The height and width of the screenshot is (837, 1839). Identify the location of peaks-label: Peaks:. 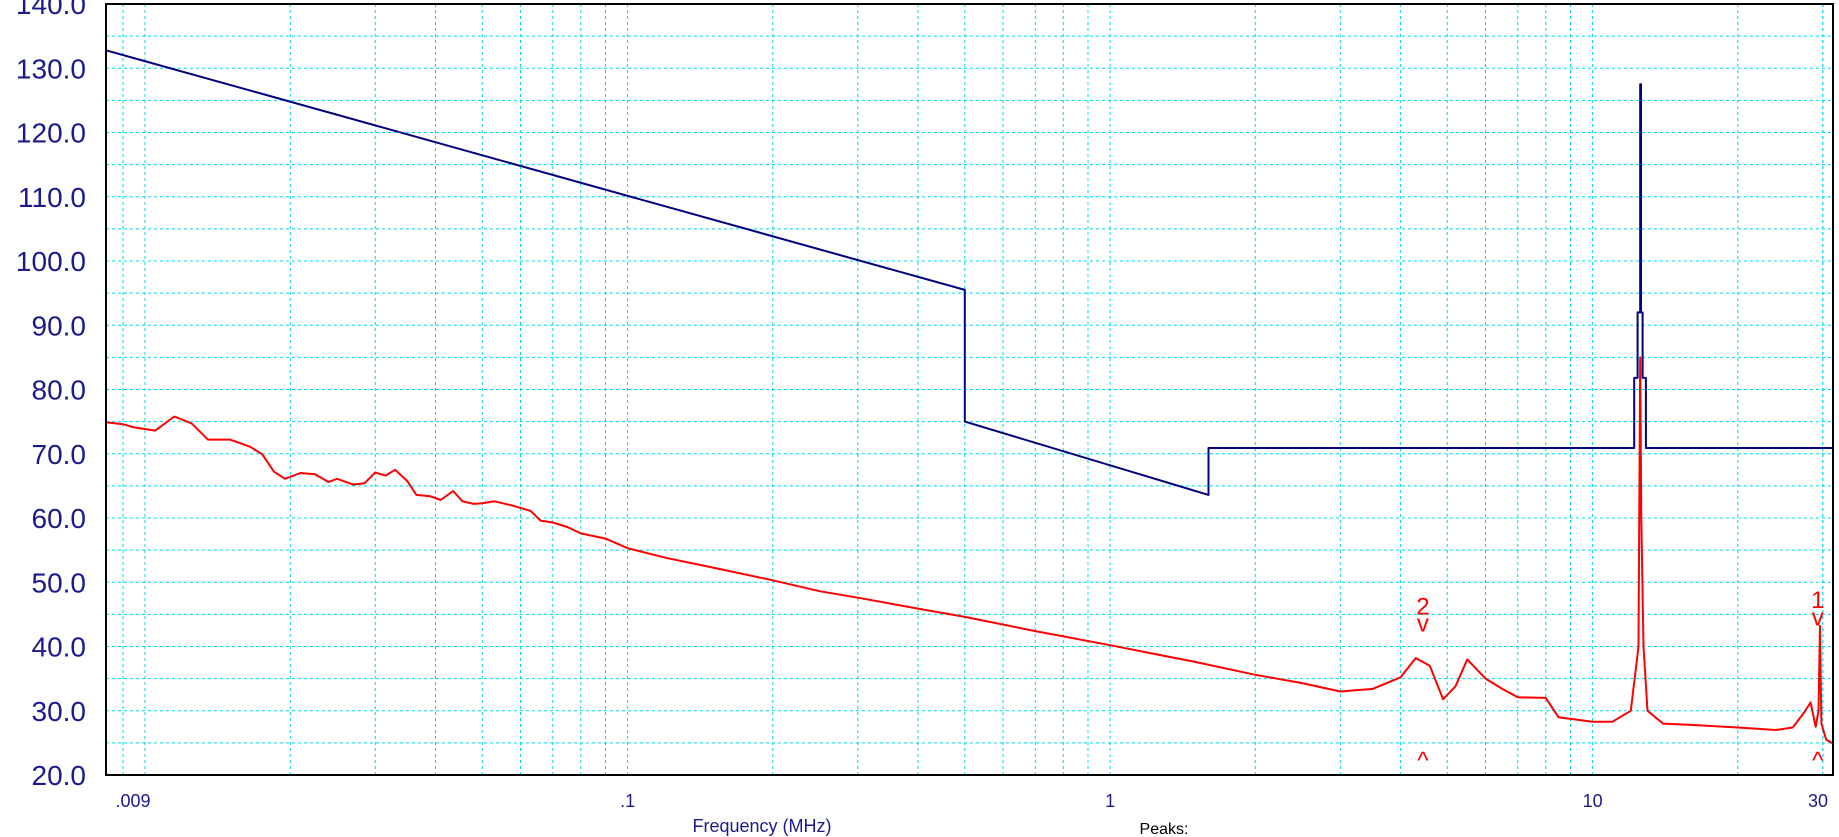
(1164, 829).